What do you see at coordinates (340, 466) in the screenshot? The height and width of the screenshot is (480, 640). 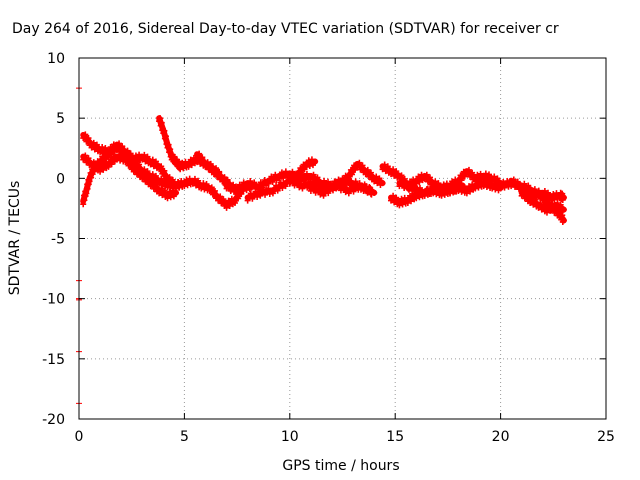 I see `x-axis-label: GPS time / hours` at bounding box center [340, 466].